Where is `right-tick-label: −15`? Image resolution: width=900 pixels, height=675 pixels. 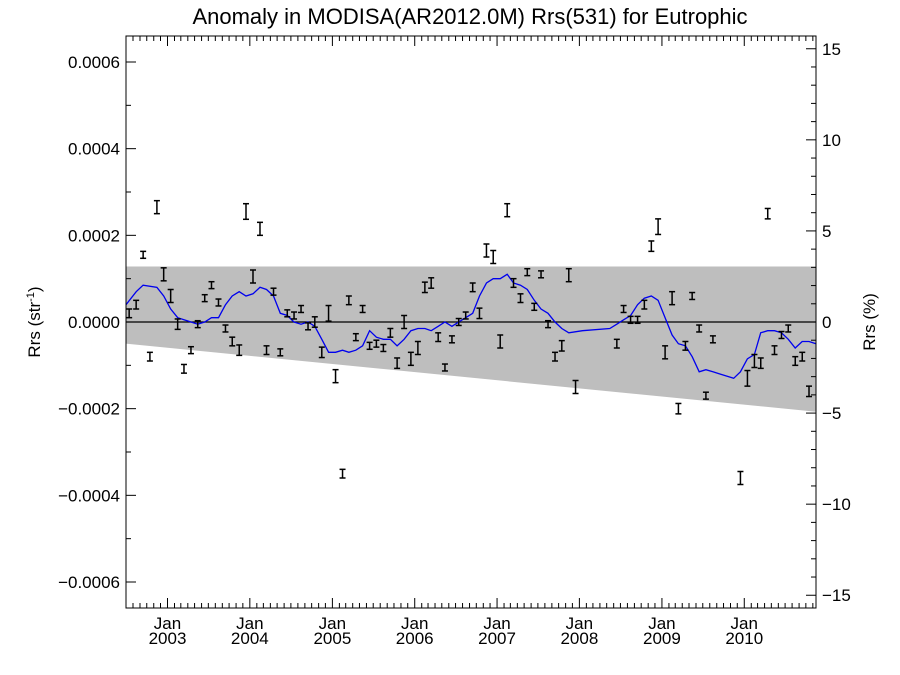
right-tick-label: −15 is located at coordinates (836, 595).